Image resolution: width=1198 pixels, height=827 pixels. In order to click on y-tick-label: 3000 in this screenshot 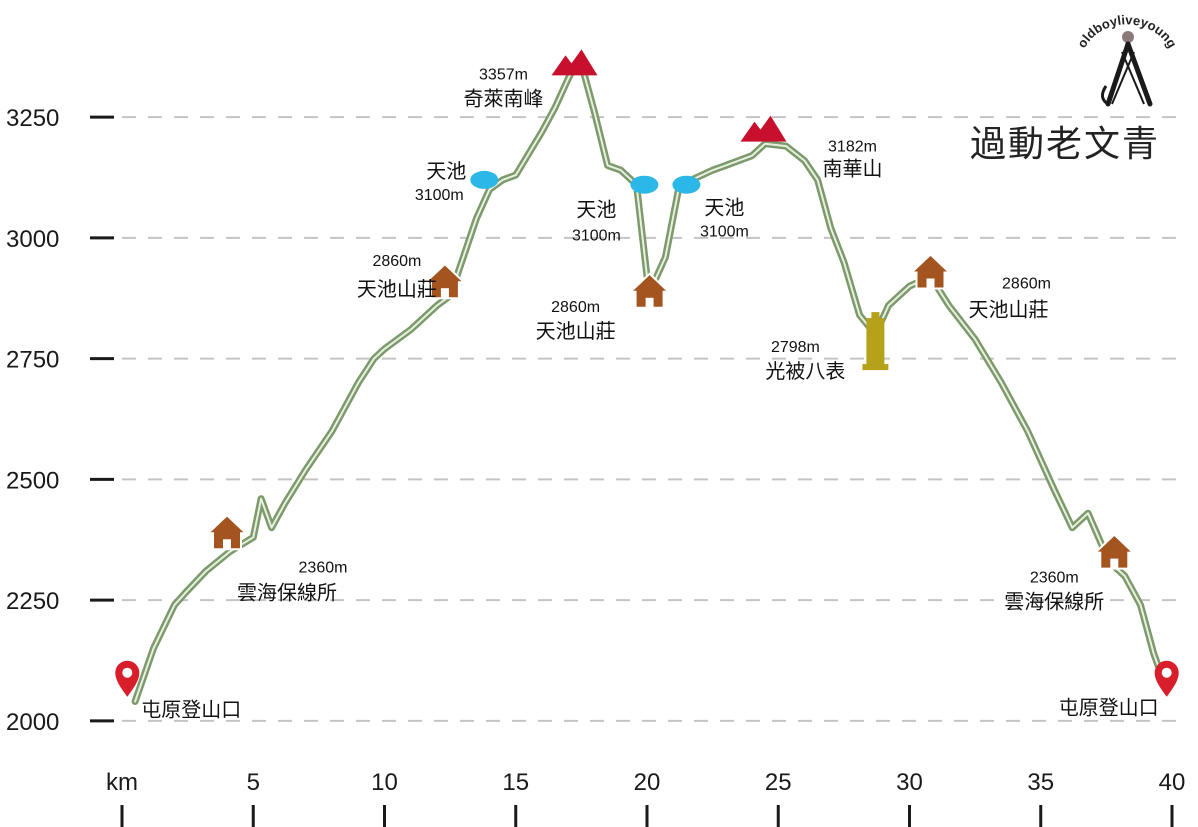, I will do `click(32, 239)`.